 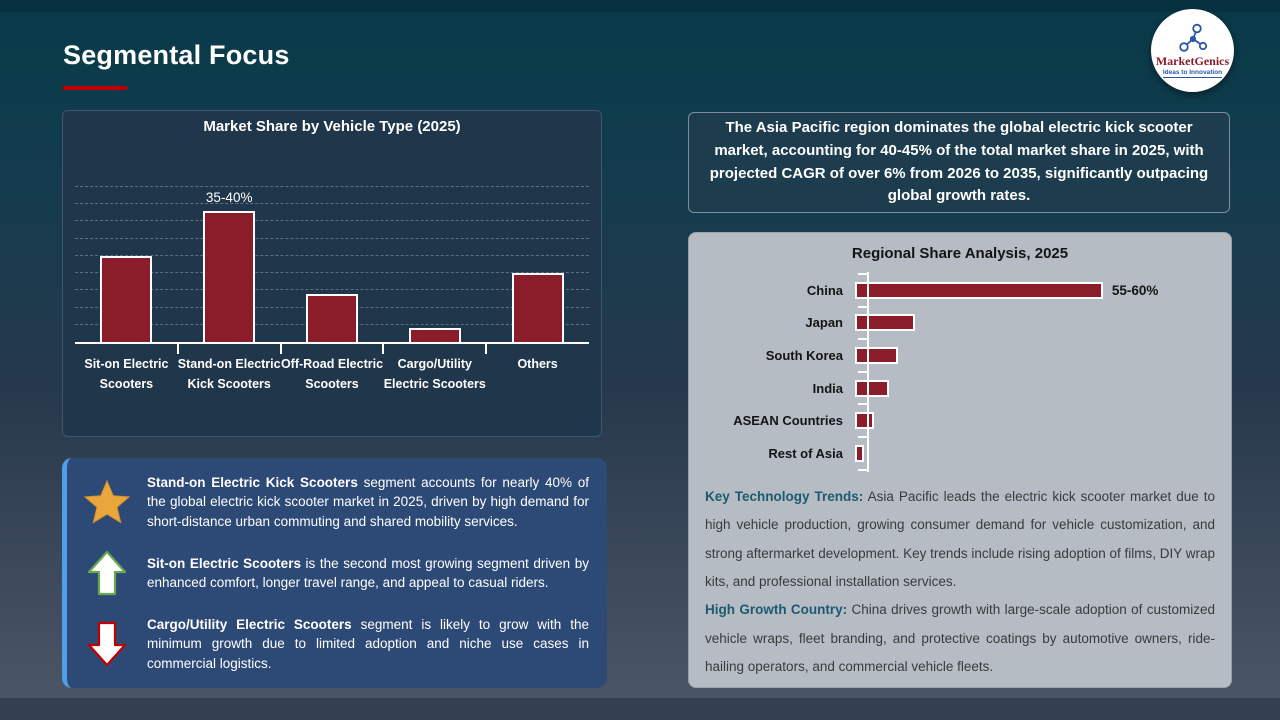 I want to click on vehicle-type-chart-title: Market Share by Vehicle Type (2025), so click(x=332, y=126).